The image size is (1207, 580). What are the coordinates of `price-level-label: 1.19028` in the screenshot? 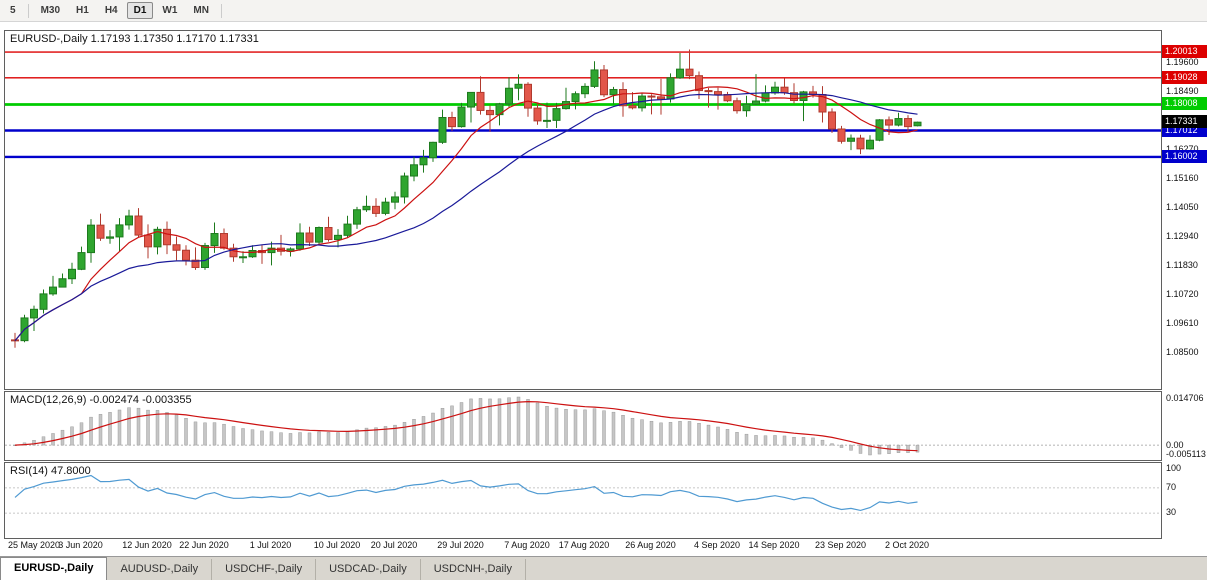 It's located at (1184, 77).